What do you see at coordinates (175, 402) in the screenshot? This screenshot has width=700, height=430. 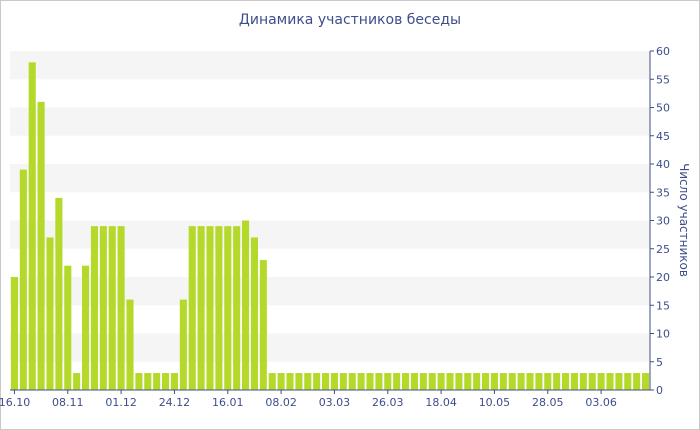 I see `x-tick-label: 24.12` at bounding box center [175, 402].